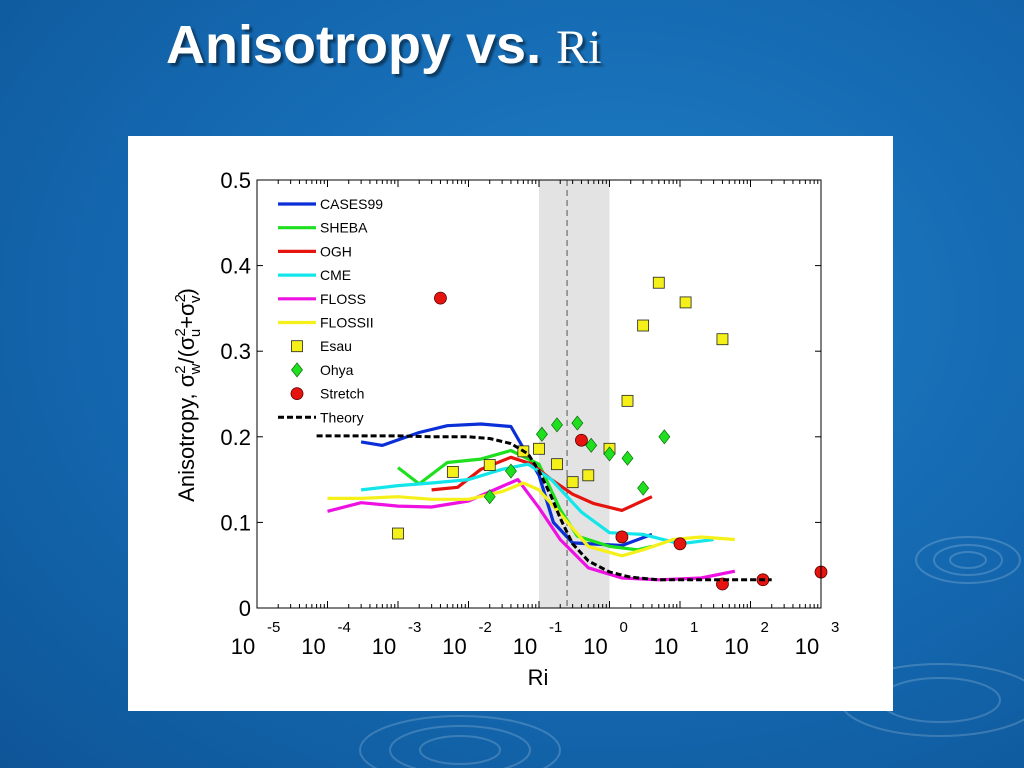 This screenshot has width=1024, height=768. I want to click on x-tick-exponent: -1, so click(555, 627).